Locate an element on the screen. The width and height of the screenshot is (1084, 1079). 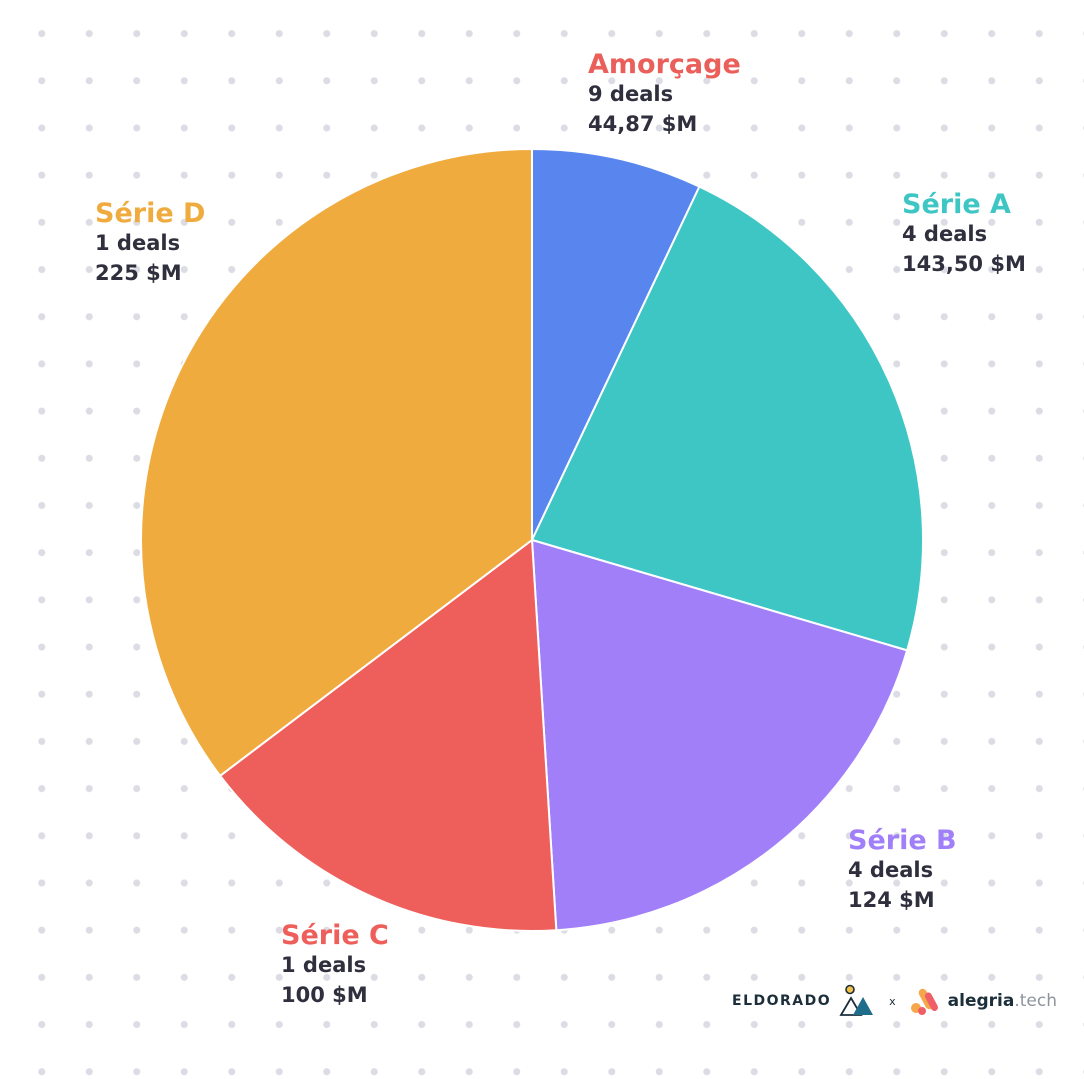
label-serie-c: Série C 1 deals 100 $M is located at coordinates (335, 968).